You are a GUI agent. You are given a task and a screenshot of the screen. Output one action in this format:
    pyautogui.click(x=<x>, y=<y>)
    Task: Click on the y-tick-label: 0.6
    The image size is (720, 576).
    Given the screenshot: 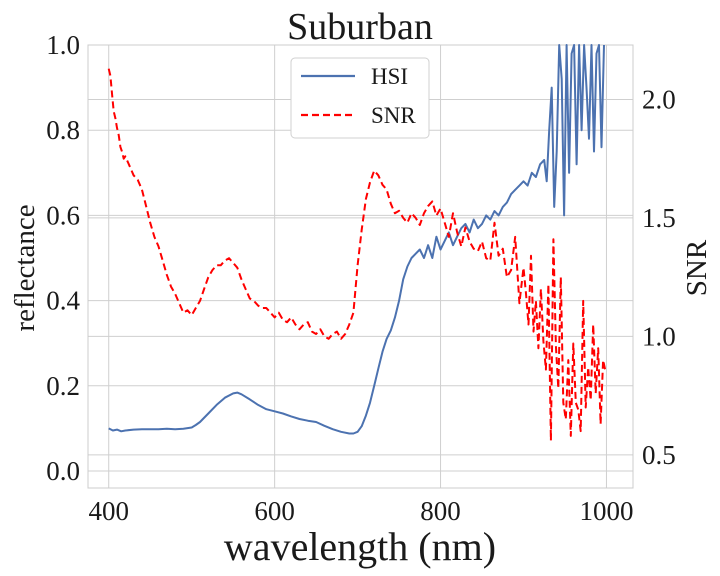 What is the action you would take?
    pyautogui.click(x=63, y=215)
    